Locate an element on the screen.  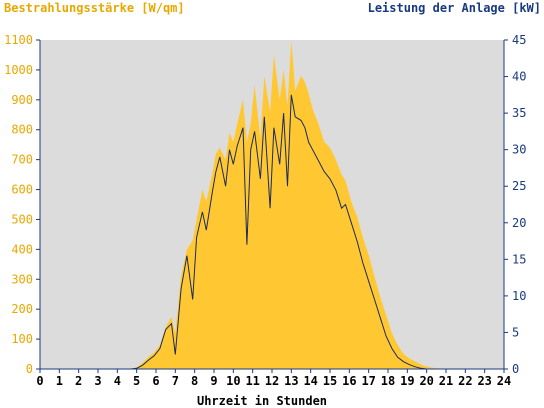
left-tick-label: 400 is located at coordinates (22, 249).